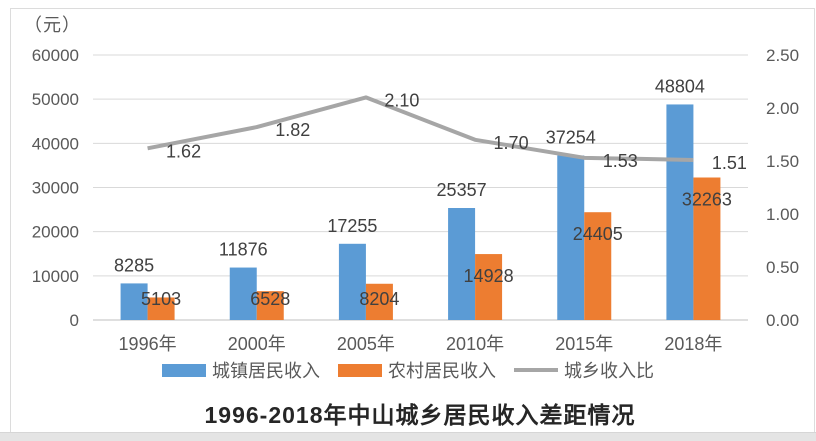  I want to click on right-axis-tick: 1.50, so click(782, 161).